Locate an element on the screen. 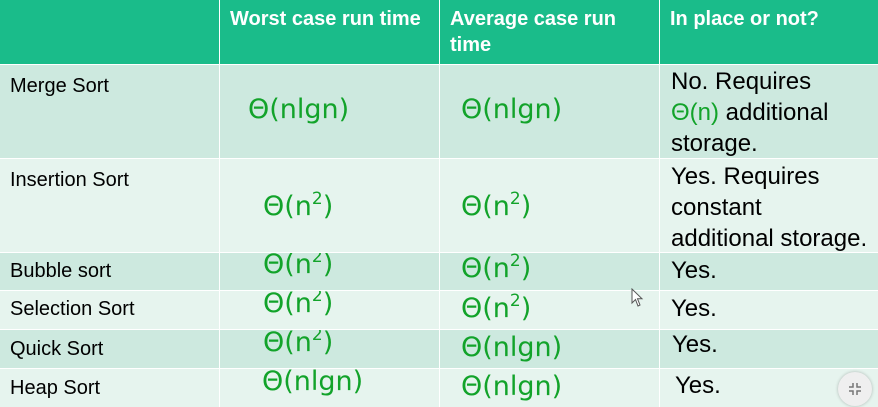  exit-fullscreen-button is located at coordinates (855, 389).